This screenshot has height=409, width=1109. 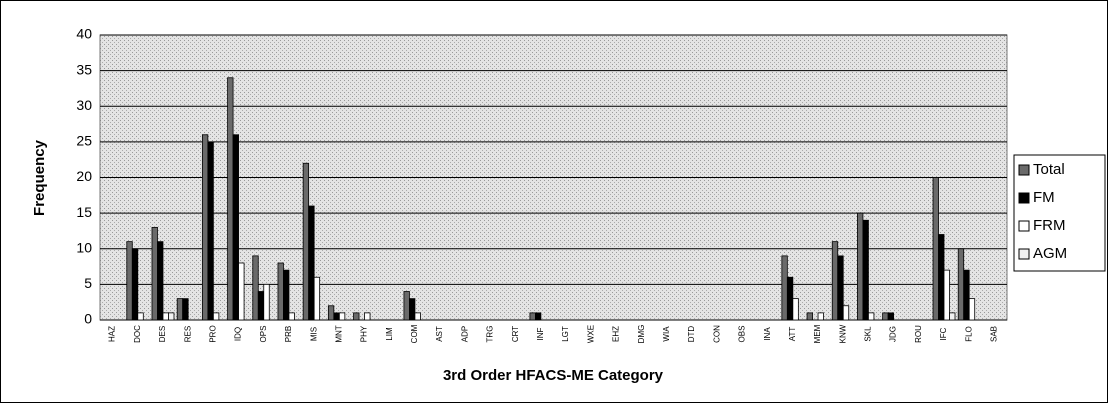 I want to click on y-tick-label: 10, so click(x=84, y=247).